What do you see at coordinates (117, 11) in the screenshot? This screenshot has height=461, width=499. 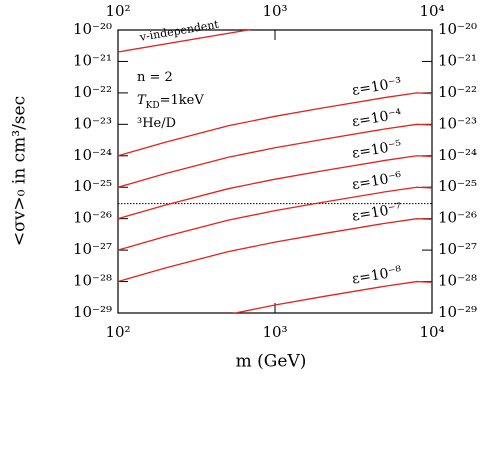 I see `x-tick-label-top: 10²` at bounding box center [117, 11].